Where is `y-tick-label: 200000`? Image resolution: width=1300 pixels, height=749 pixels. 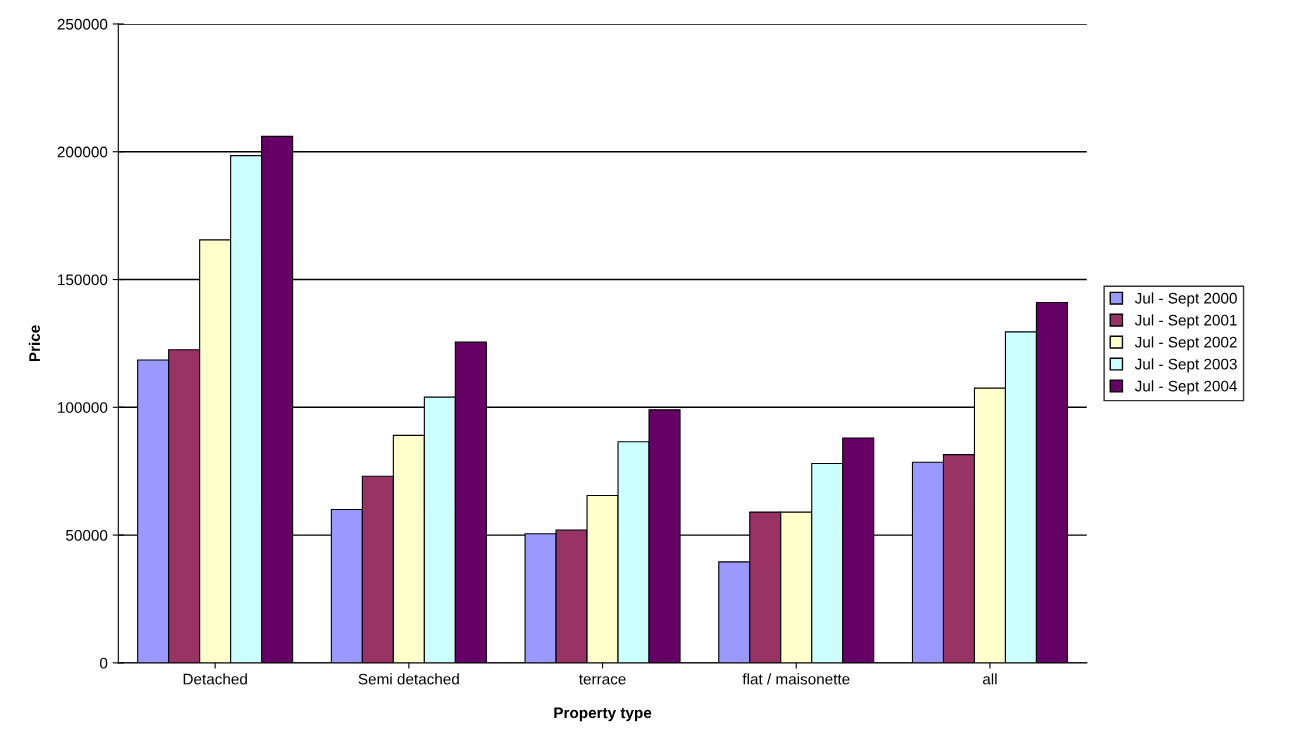 y-tick-label: 200000 is located at coordinates (82, 152).